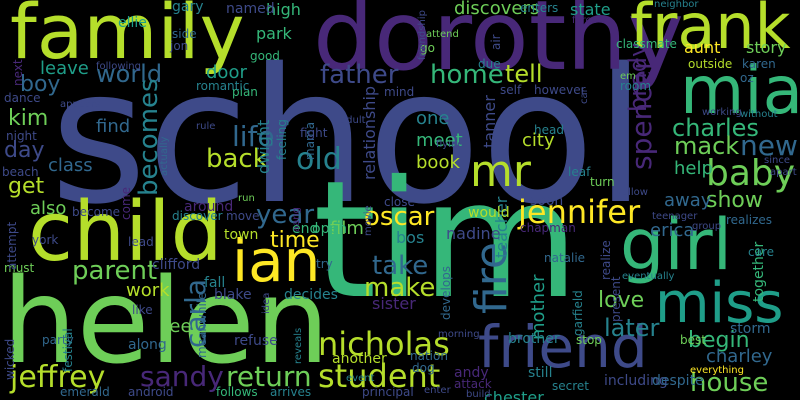 The height and width of the screenshot is (400, 800). What do you see at coordinates (394, 303) in the screenshot?
I see `cloud-word: sister` at bounding box center [394, 303].